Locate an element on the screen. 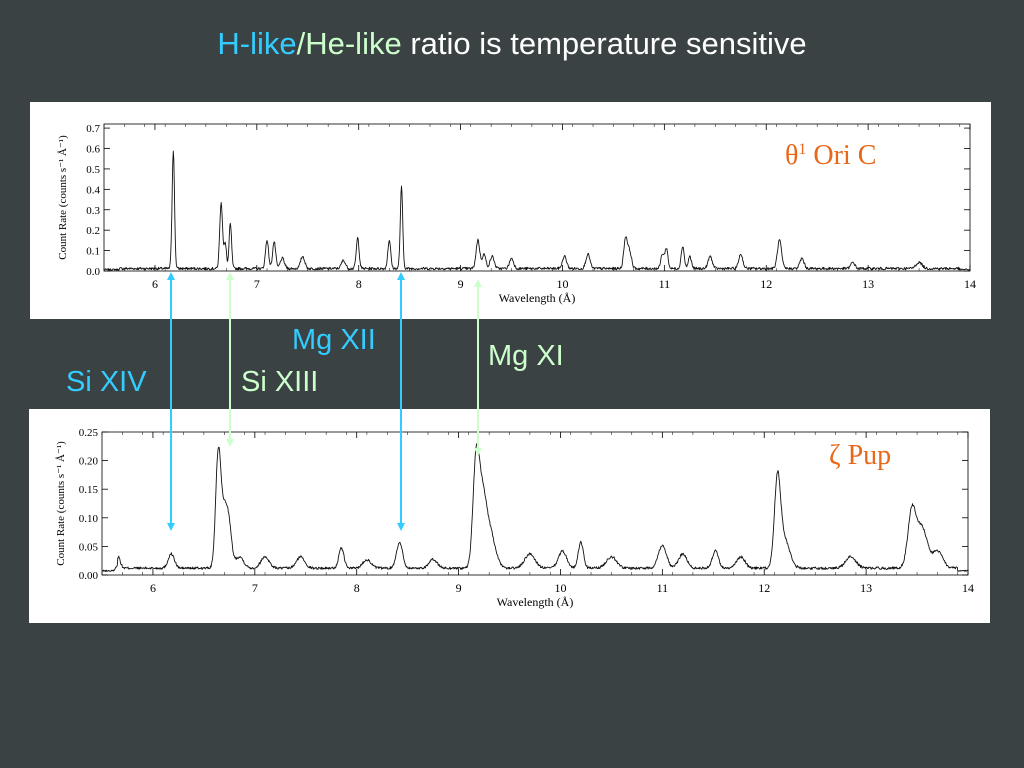 The width and height of the screenshot is (1024, 768). y-tick-label: 0.05 is located at coordinates (89, 547).